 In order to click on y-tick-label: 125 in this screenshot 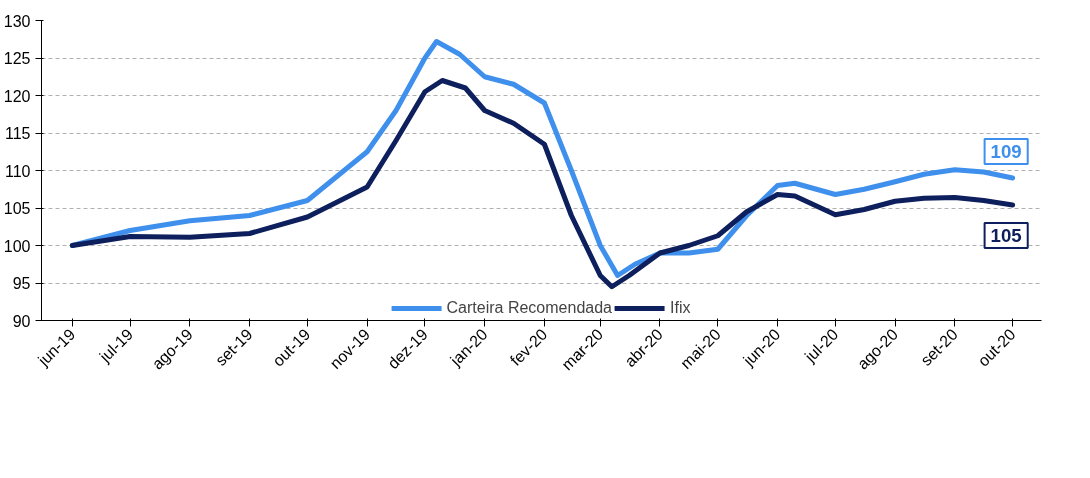, I will do `click(17, 58)`.